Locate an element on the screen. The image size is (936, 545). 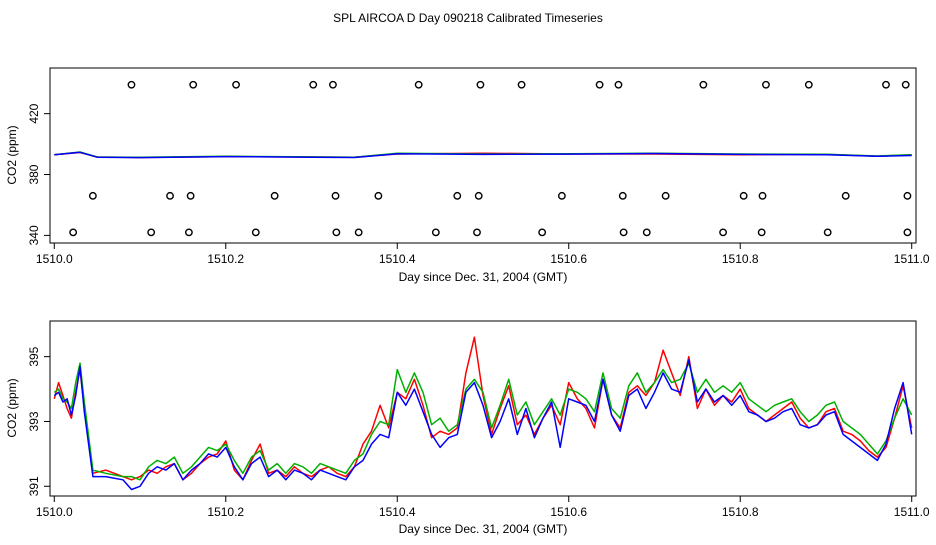
bottom-x-tick-label: 1511.0 is located at coordinates (912, 512).